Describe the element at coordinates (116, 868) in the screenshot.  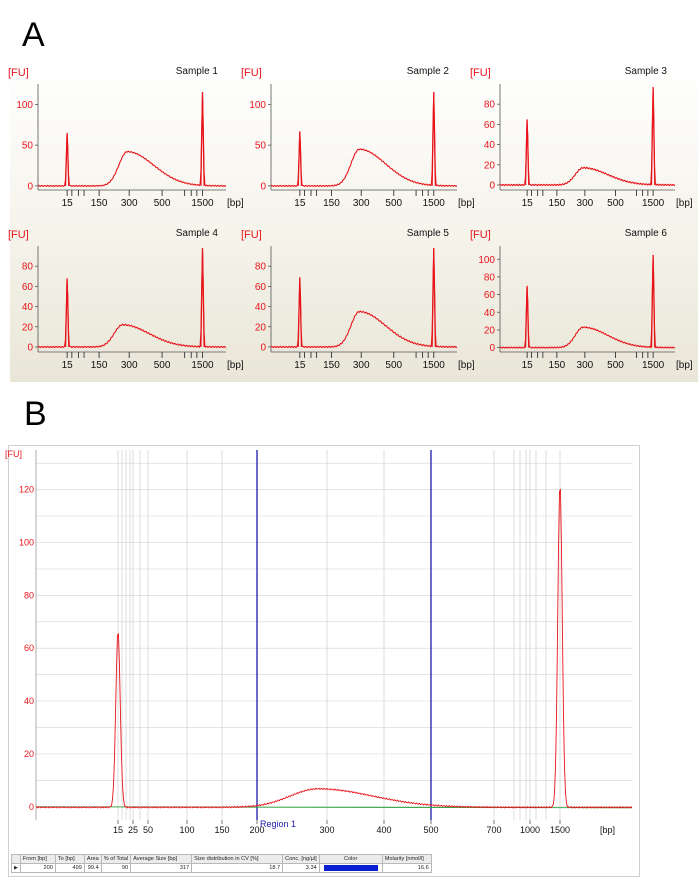
I see `cell-pct: 90` at that location.